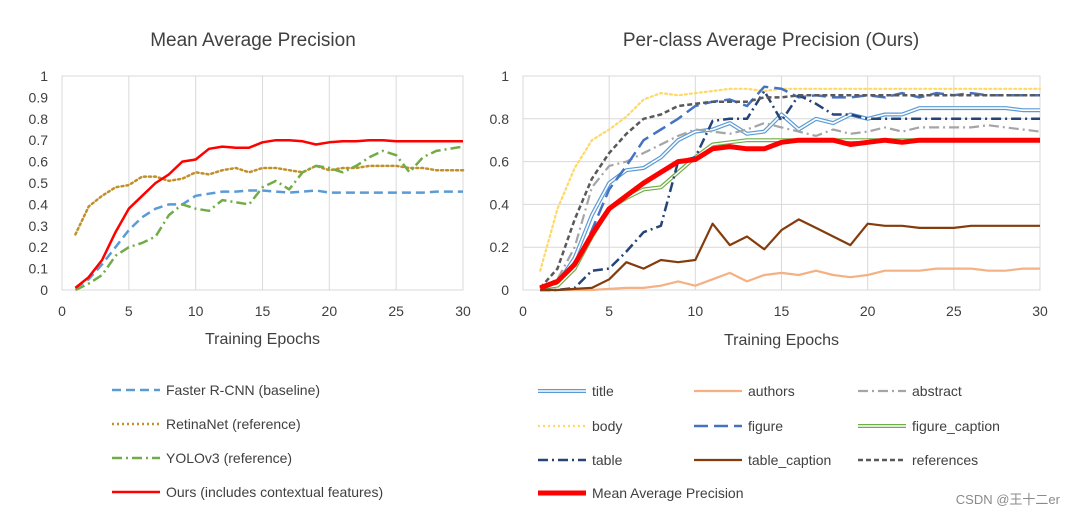  Describe the element at coordinates (607, 426) in the screenshot. I see `legend-label: body` at that location.